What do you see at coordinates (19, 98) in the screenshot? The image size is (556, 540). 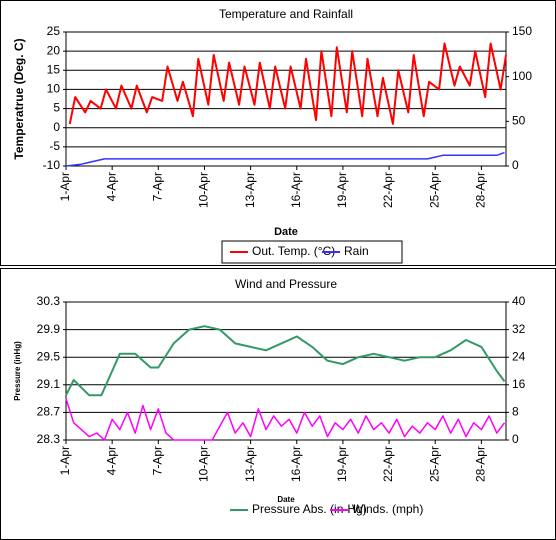 I see `y-axis-label: Temperatrue (Deg. C)` at bounding box center [19, 98].